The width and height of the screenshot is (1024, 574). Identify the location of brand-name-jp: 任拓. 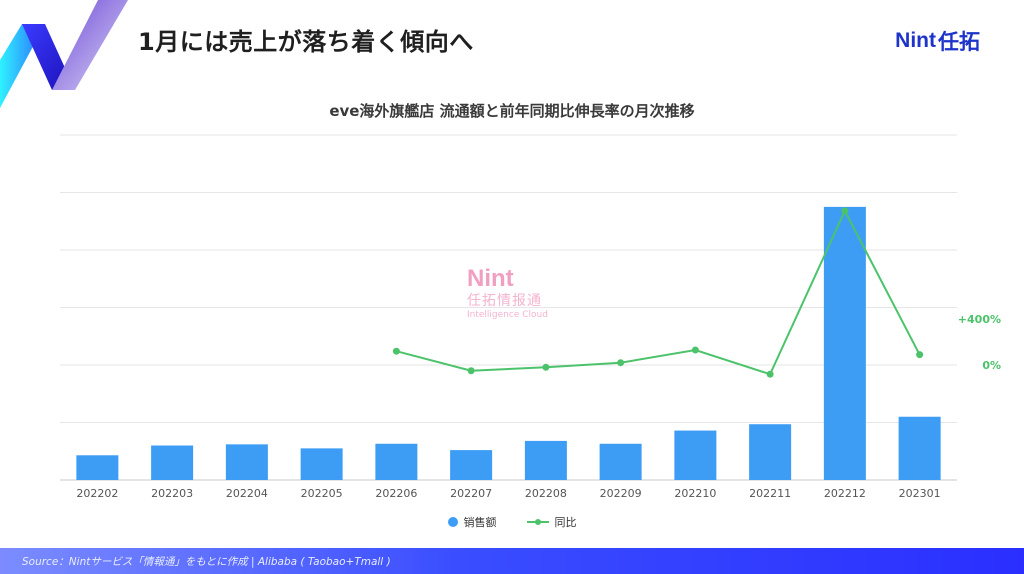
(959, 42).